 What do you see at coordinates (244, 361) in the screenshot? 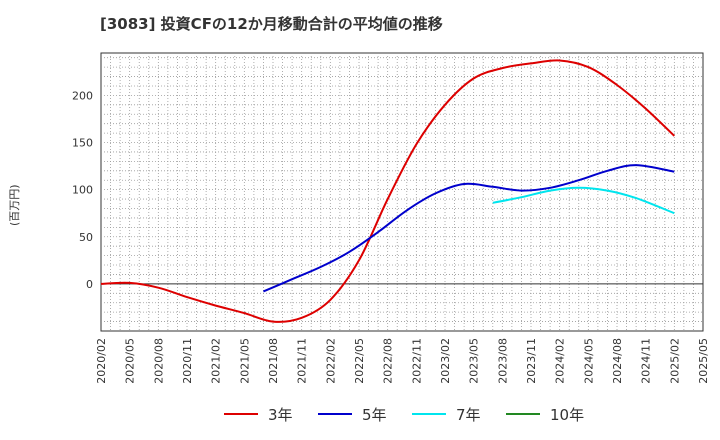
I see `x-tick-label: 2021/05` at bounding box center [244, 361].